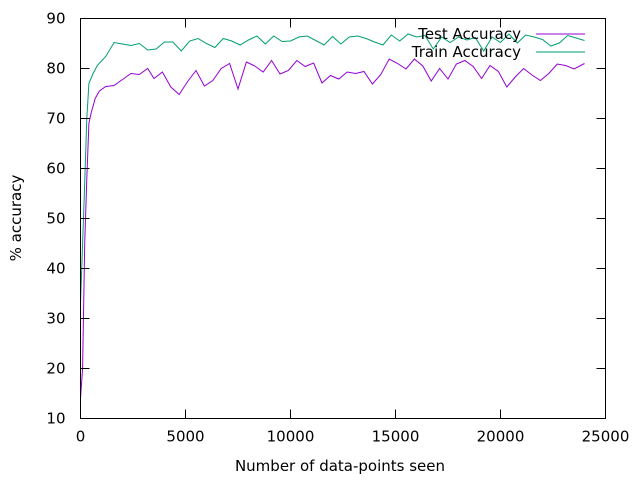  What do you see at coordinates (291, 437) in the screenshot?
I see `x-tick-label: 10000` at bounding box center [291, 437].